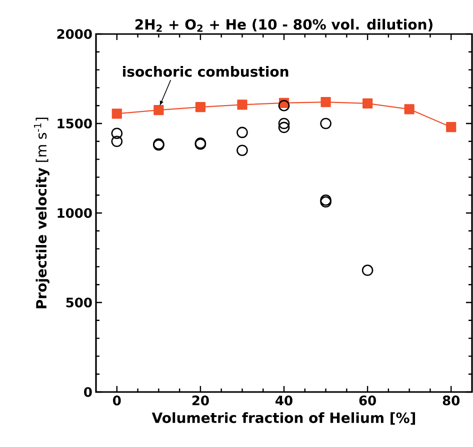  Describe the element at coordinates (75, 213) in the screenshot. I see `y-tick-label: 1000` at that location.